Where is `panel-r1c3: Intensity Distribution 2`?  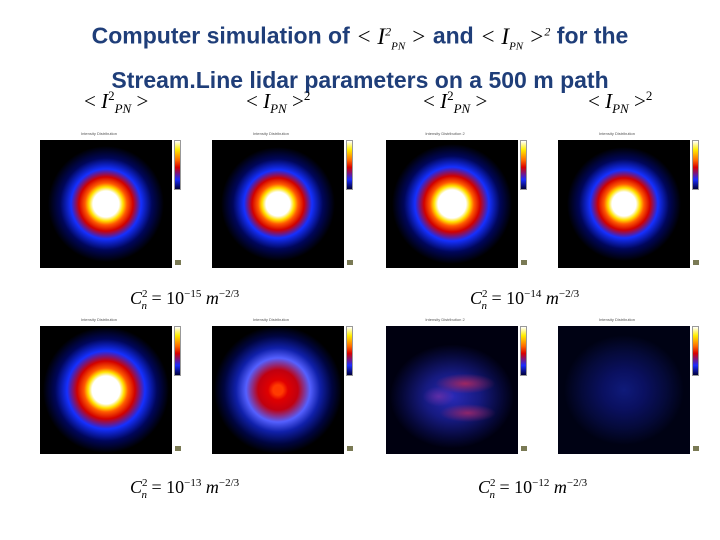 panel-r1c3: Intensity Distribution 2 is located at coordinates (454, 206).